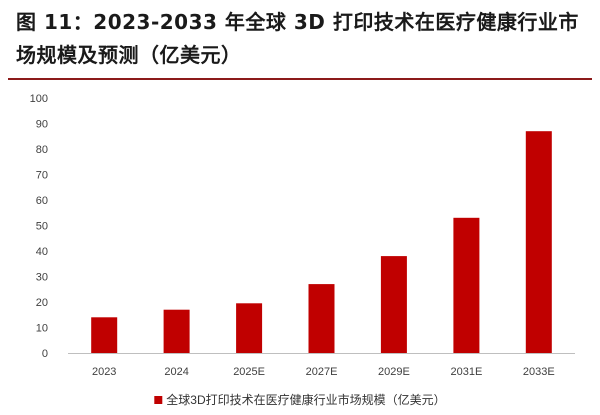 This screenshot has height=415, width=600. I want to click on x-tick-label: 2027E, so click(322, 372).